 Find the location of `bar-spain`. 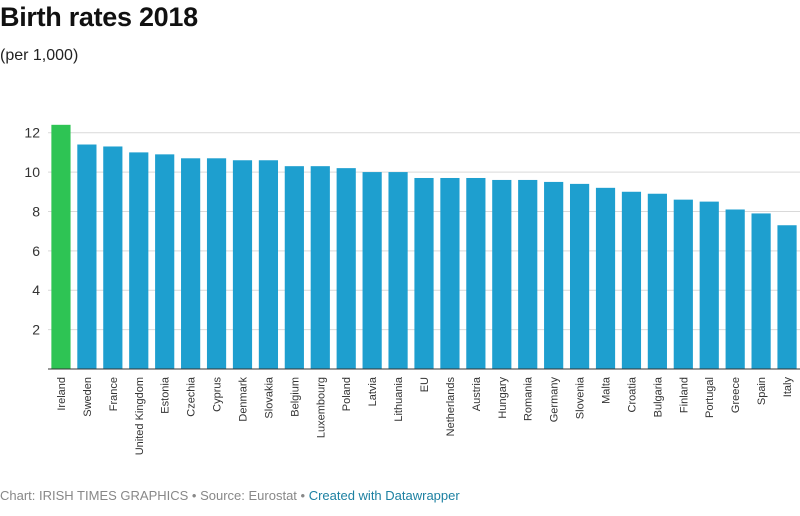

bar-spain is located at coordinates (761, 291).